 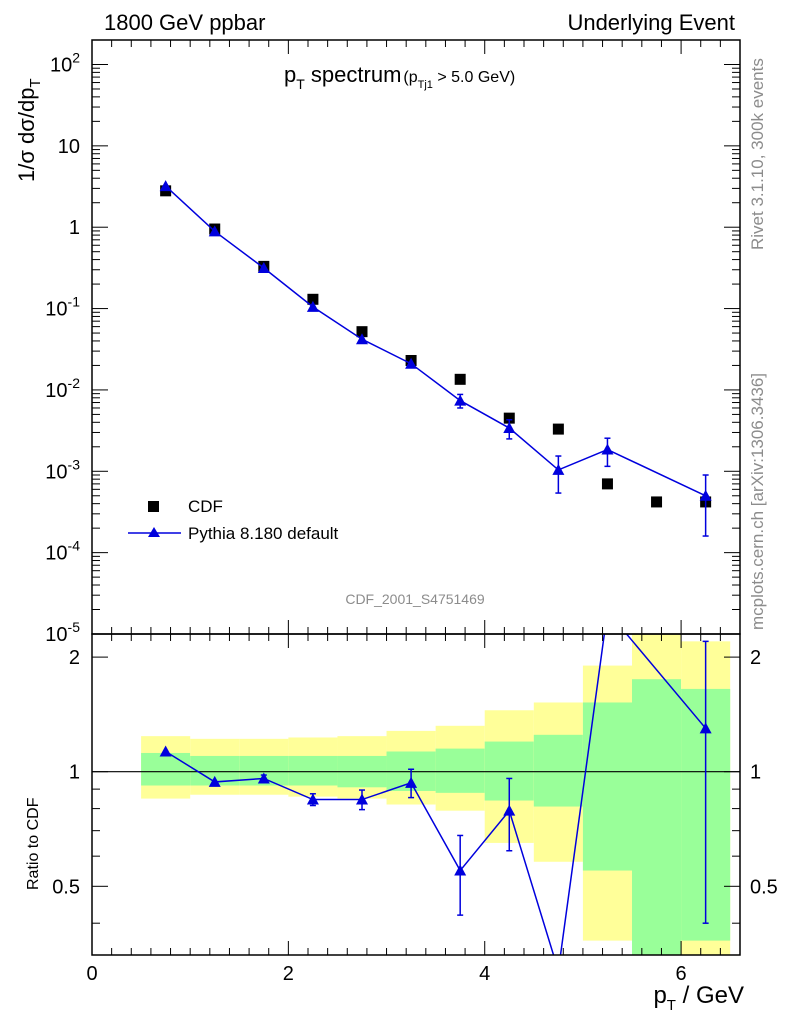 What do you see at coordinates (288, 974) in the screenshot?
I see `x-tick-label: 2` at bounding box center [288, 974].